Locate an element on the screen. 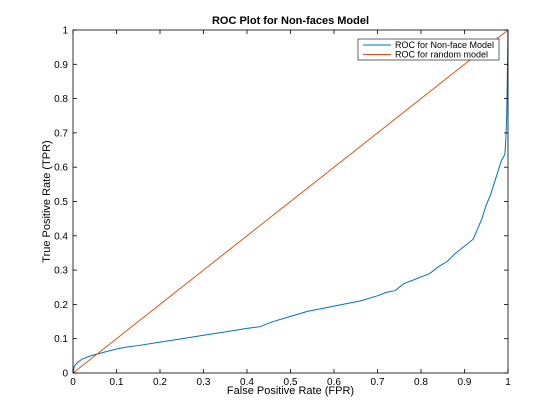 The width and height of the screenshot is (560, 420). y-tick-label: 0.7 is located at coordinates (61, 133).